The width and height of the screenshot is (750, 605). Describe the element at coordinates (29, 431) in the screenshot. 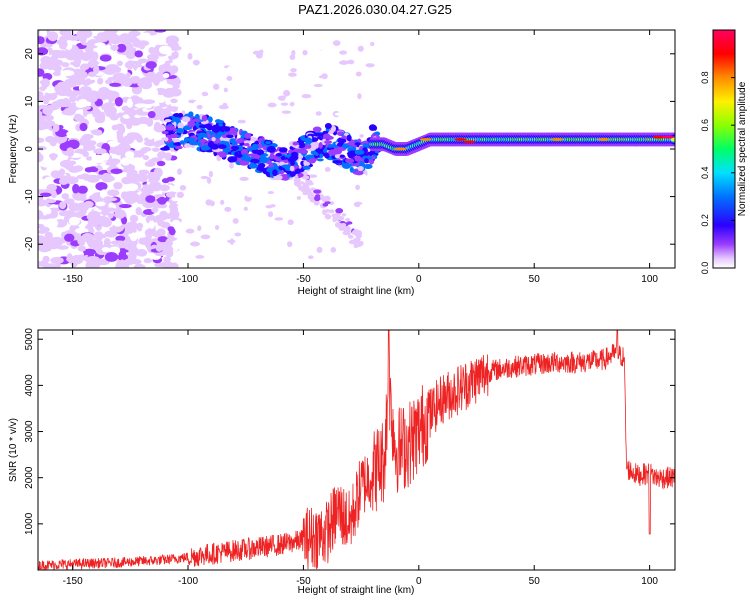

I see `snr-y-tick-label: 3000` at that location.